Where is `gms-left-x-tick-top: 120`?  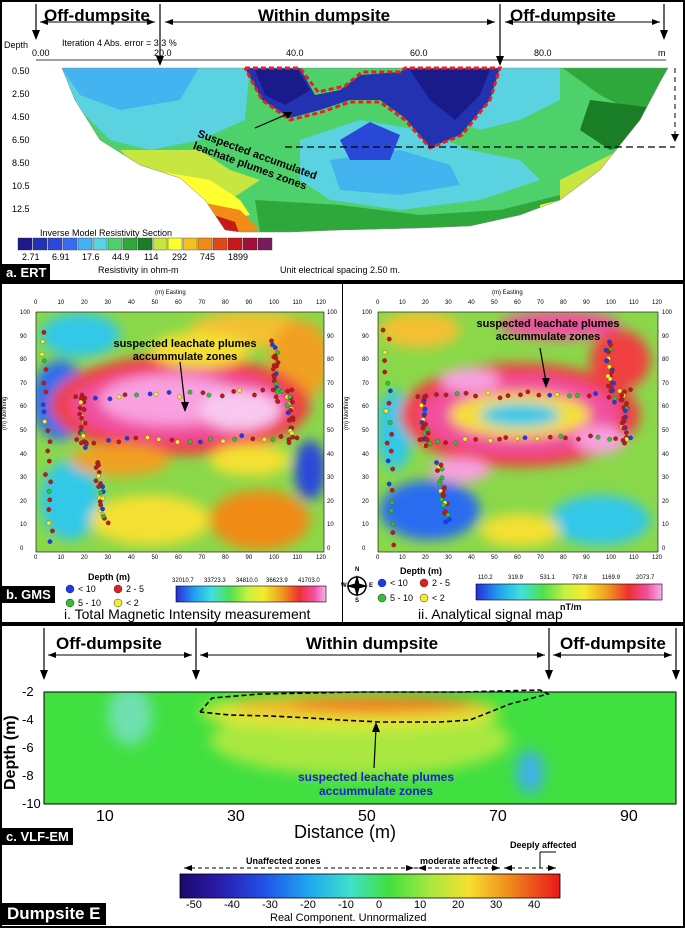 gms-left-x-tick-top: 120 is located at coordinates (321, 303).